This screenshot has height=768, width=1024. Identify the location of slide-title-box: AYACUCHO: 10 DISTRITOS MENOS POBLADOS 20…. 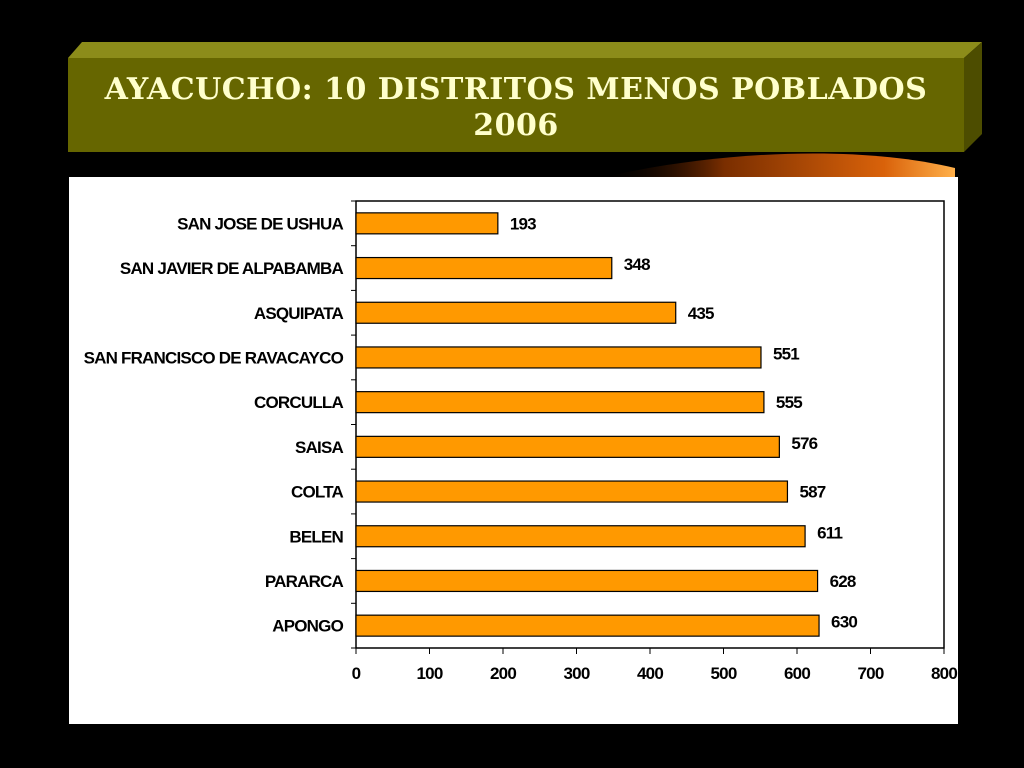
(516, 105).